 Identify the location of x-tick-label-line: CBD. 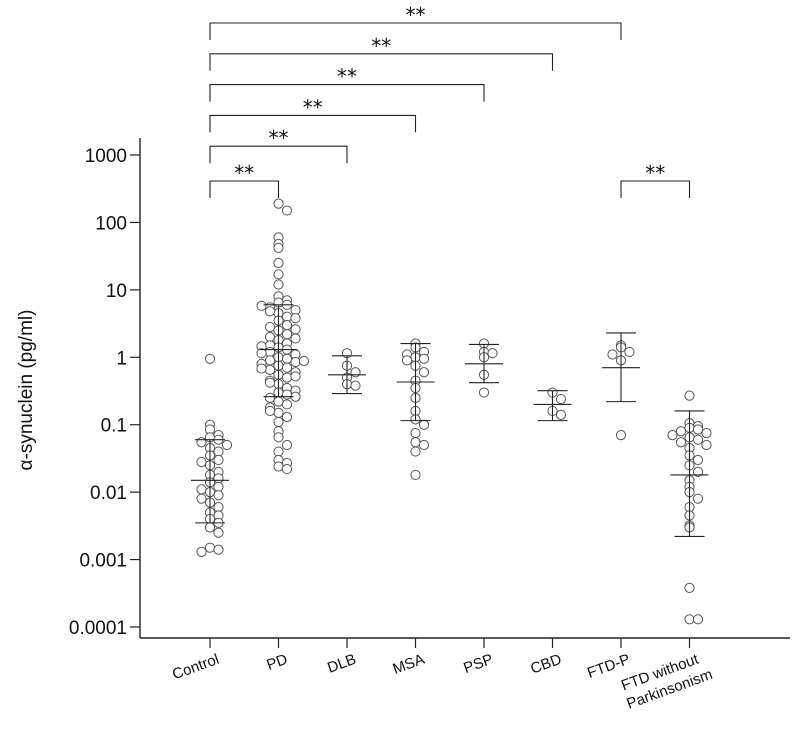
(546, 664).